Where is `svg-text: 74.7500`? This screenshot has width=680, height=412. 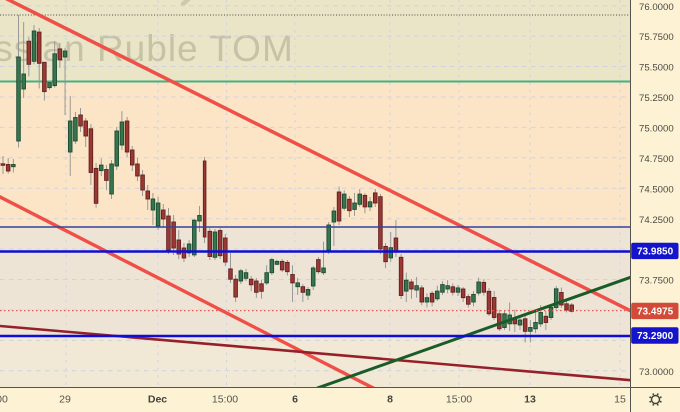 svg-text: 74.7500 is located at coordinates (656, 159).